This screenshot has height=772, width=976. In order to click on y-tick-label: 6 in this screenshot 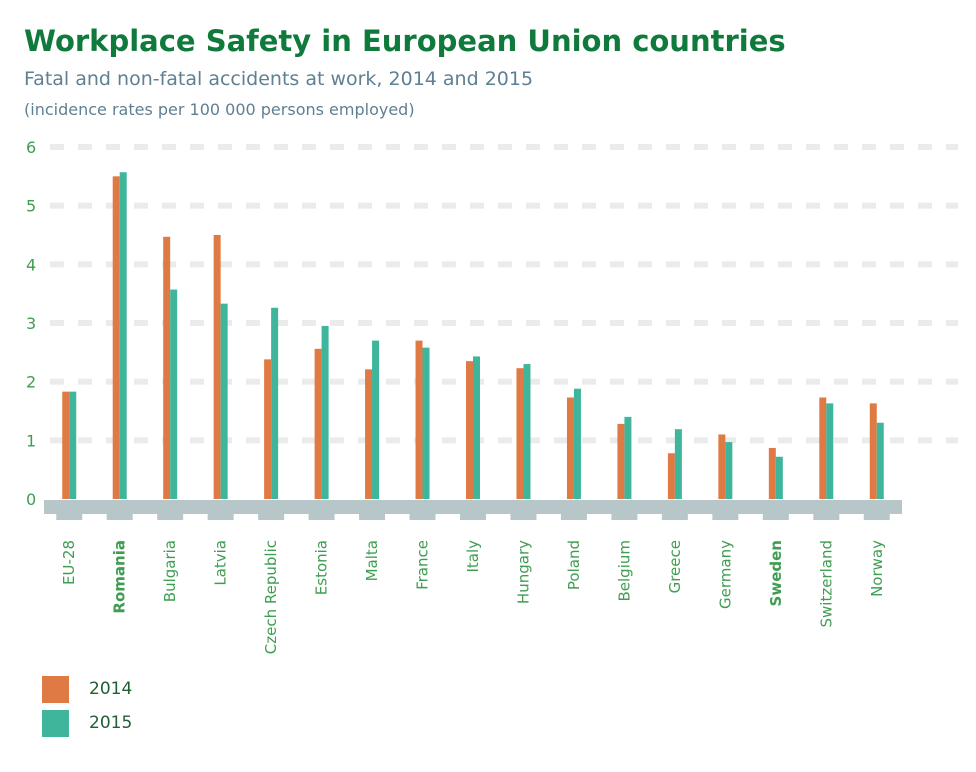, I will do `click(31, 147)`.